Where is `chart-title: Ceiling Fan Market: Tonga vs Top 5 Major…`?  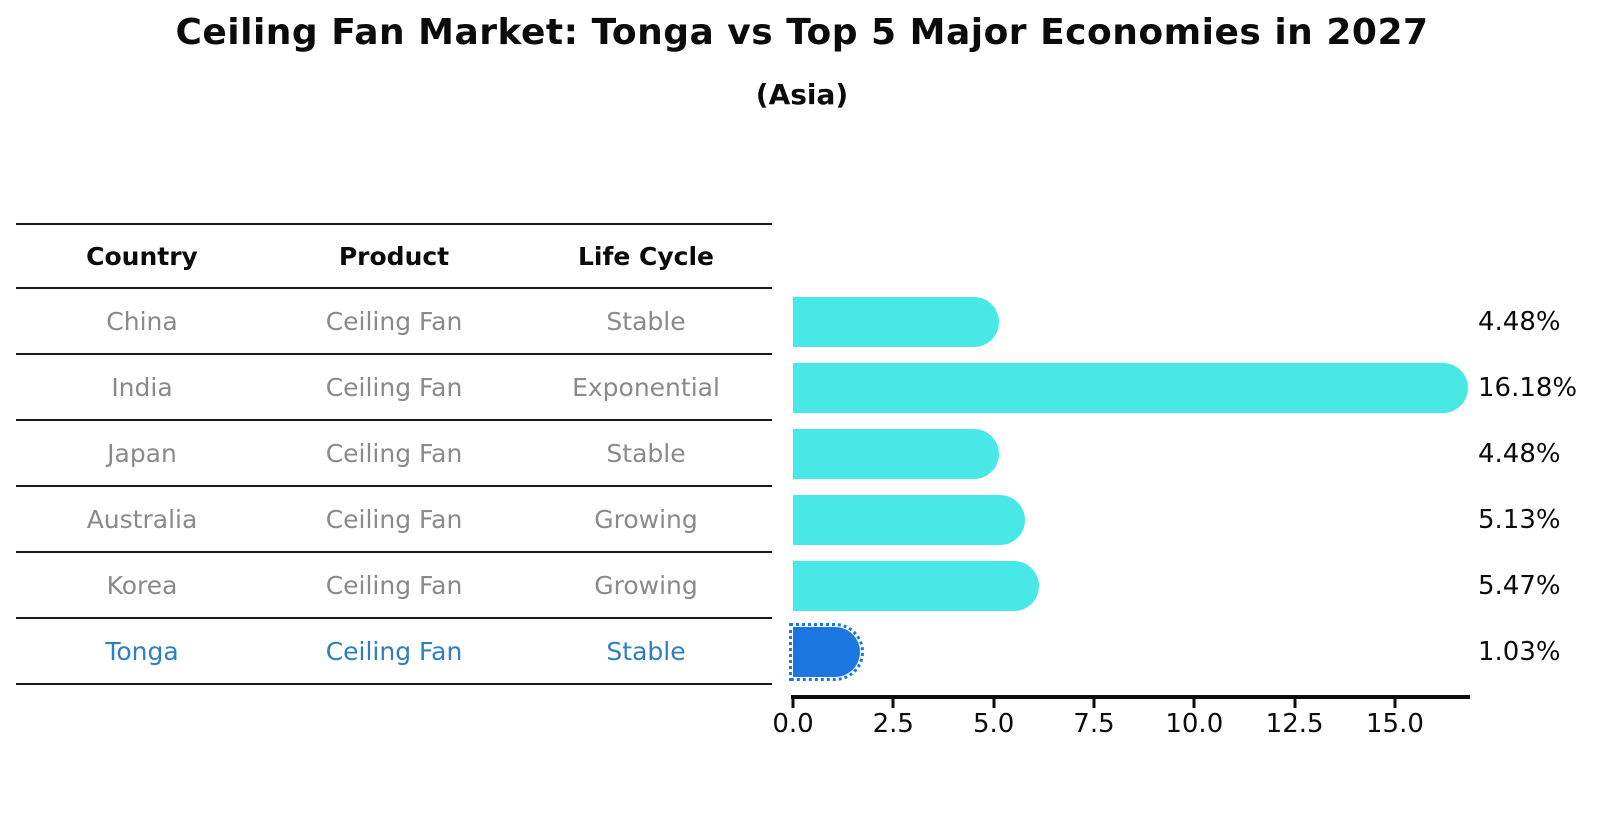
chart-title: Ceiling Fan Market: Tonga vs Top 5 Major… is located at coordinates (802, 32).